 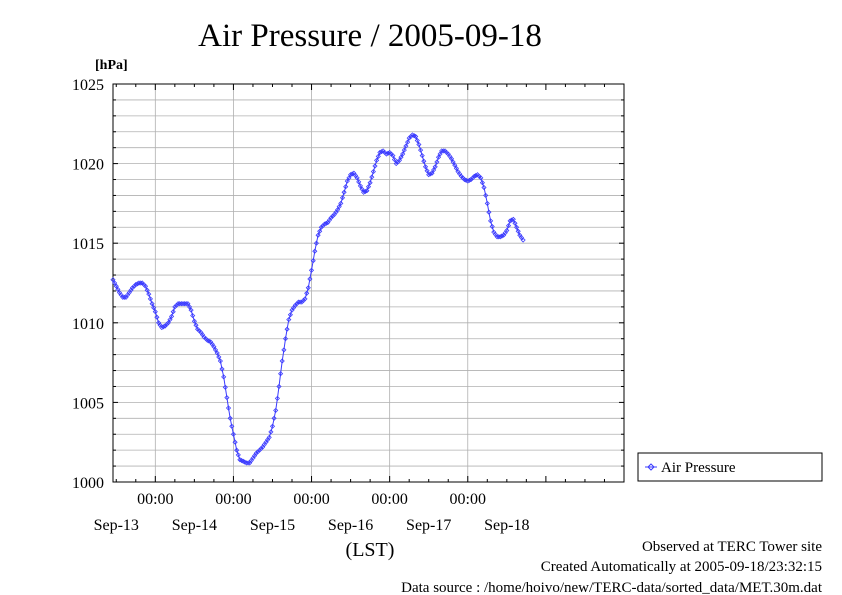 I want to click on y-axis-unit-label: [hPa], so click(x=111, y=65).